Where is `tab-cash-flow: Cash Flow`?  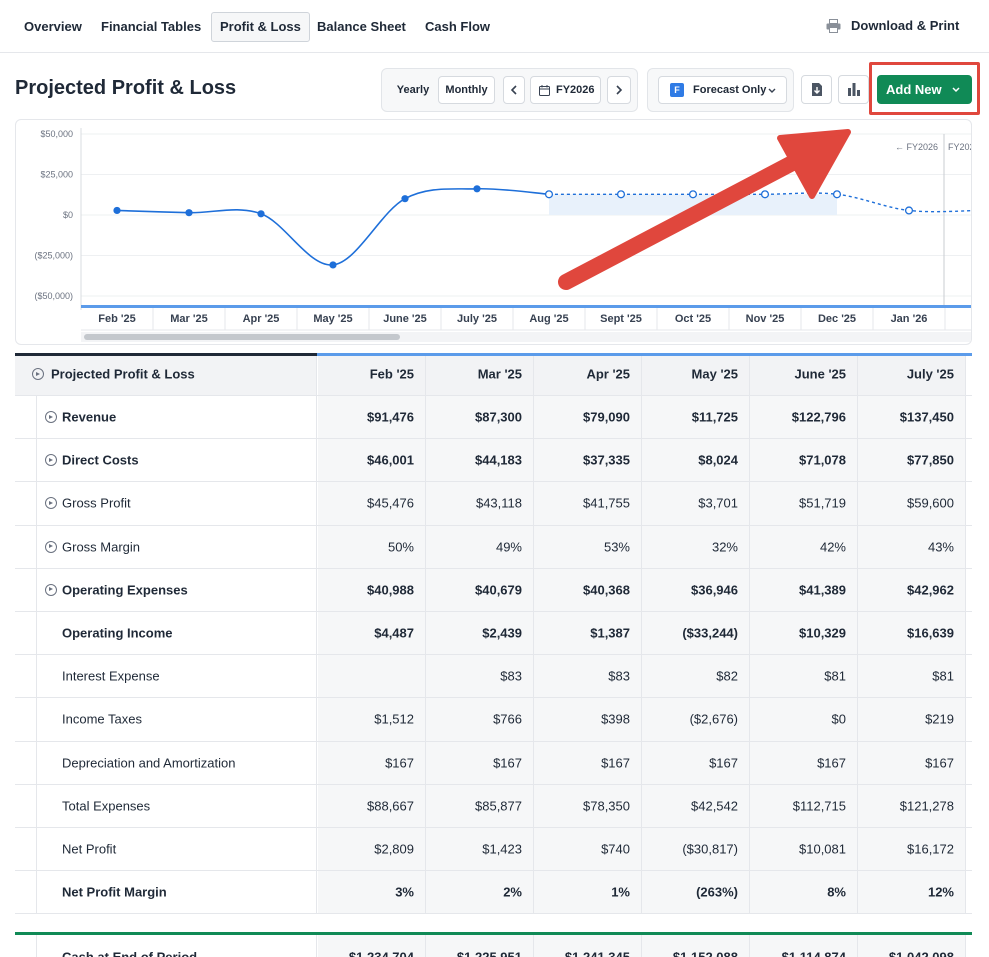 tab-cash-flow: Cash Flow is located at coordinates (458, 26).